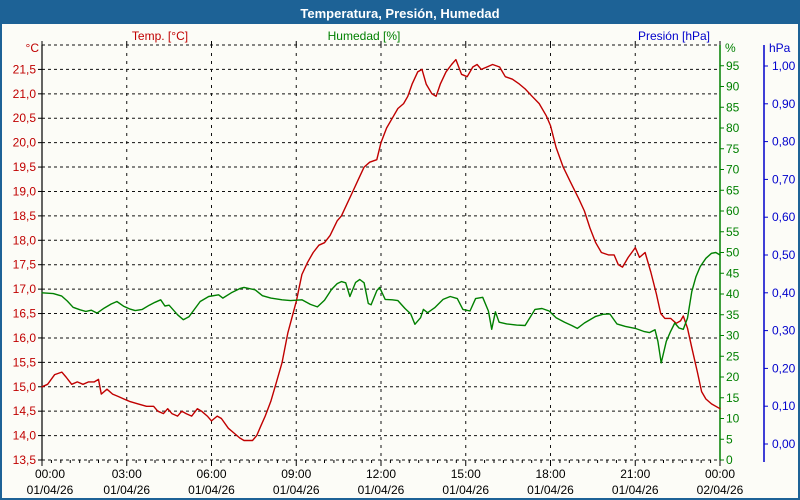 The height and width of the screenshot is (500, 800). I want to click on humidity-tick-label: 10, so click(733, 419).